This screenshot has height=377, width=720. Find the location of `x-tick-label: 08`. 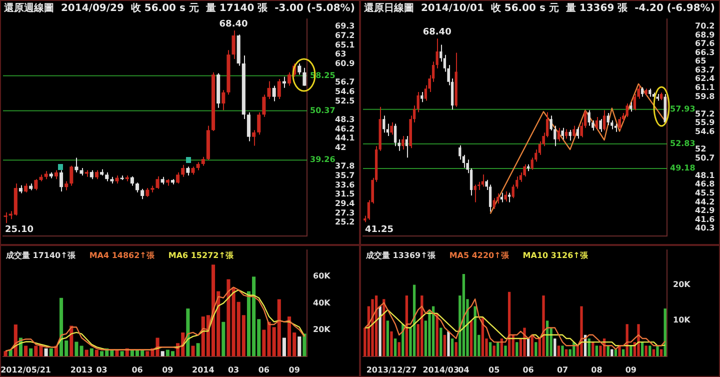

x-tick-label: 08 is located at coordinates (597, 369).